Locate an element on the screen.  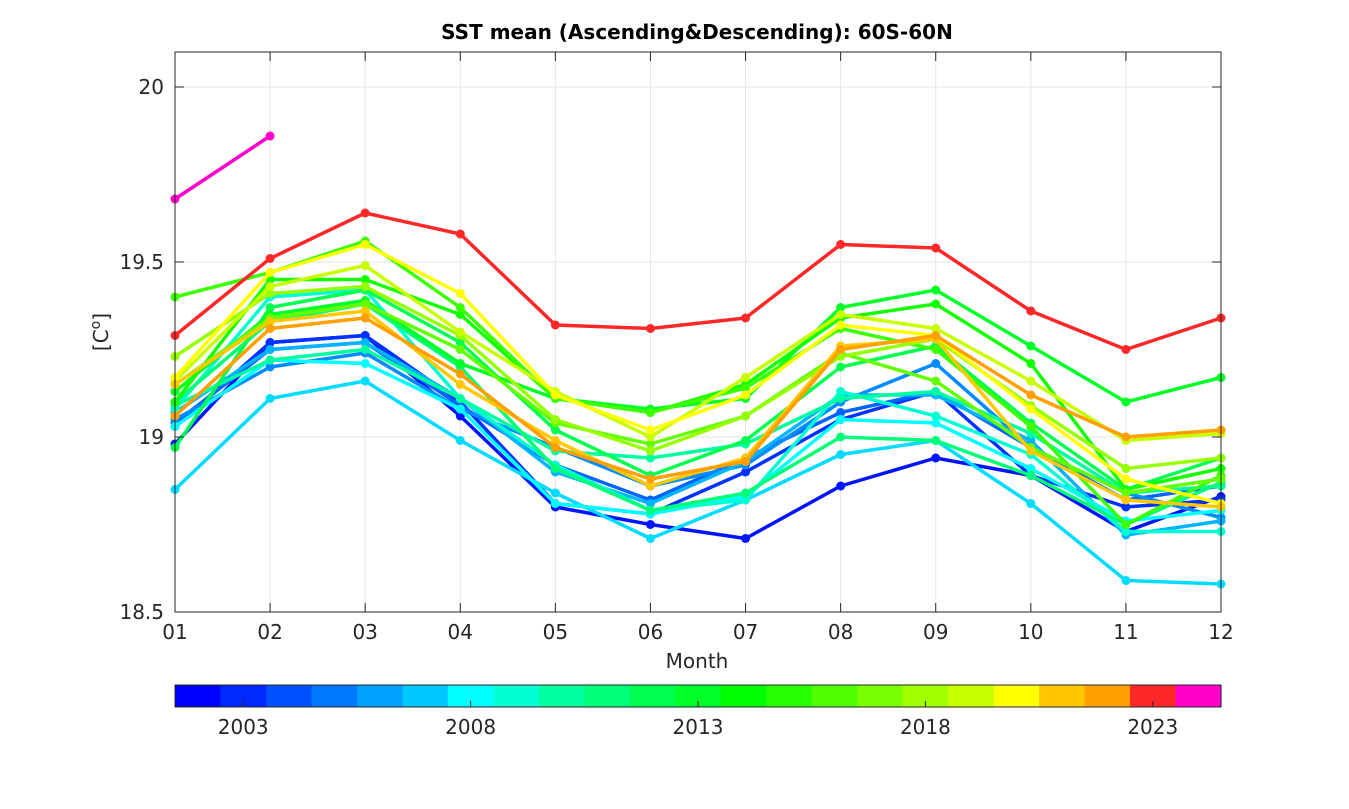
x-tick-label: 12 is located at coordinates (1220, 632).